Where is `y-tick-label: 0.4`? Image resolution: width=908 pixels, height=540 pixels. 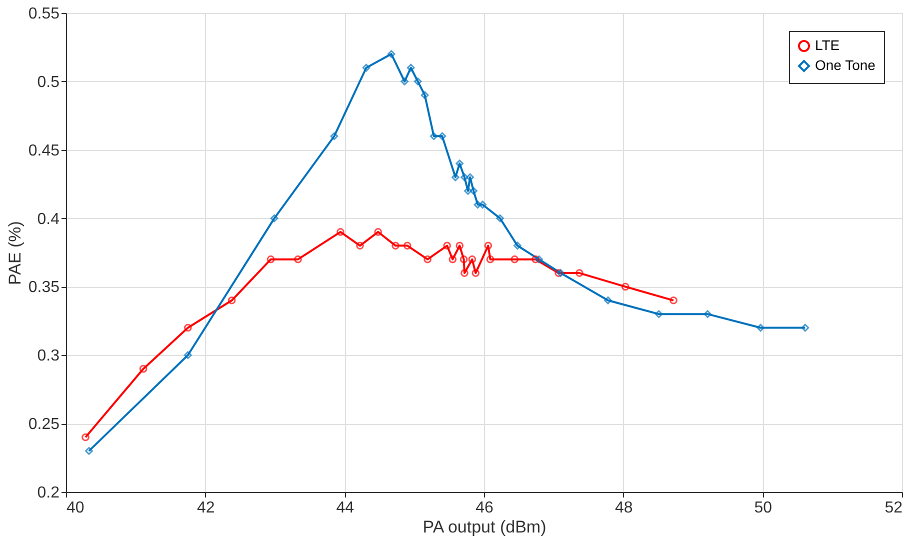
y-tick-label: 0.4 is located at coordinates (48, 219).